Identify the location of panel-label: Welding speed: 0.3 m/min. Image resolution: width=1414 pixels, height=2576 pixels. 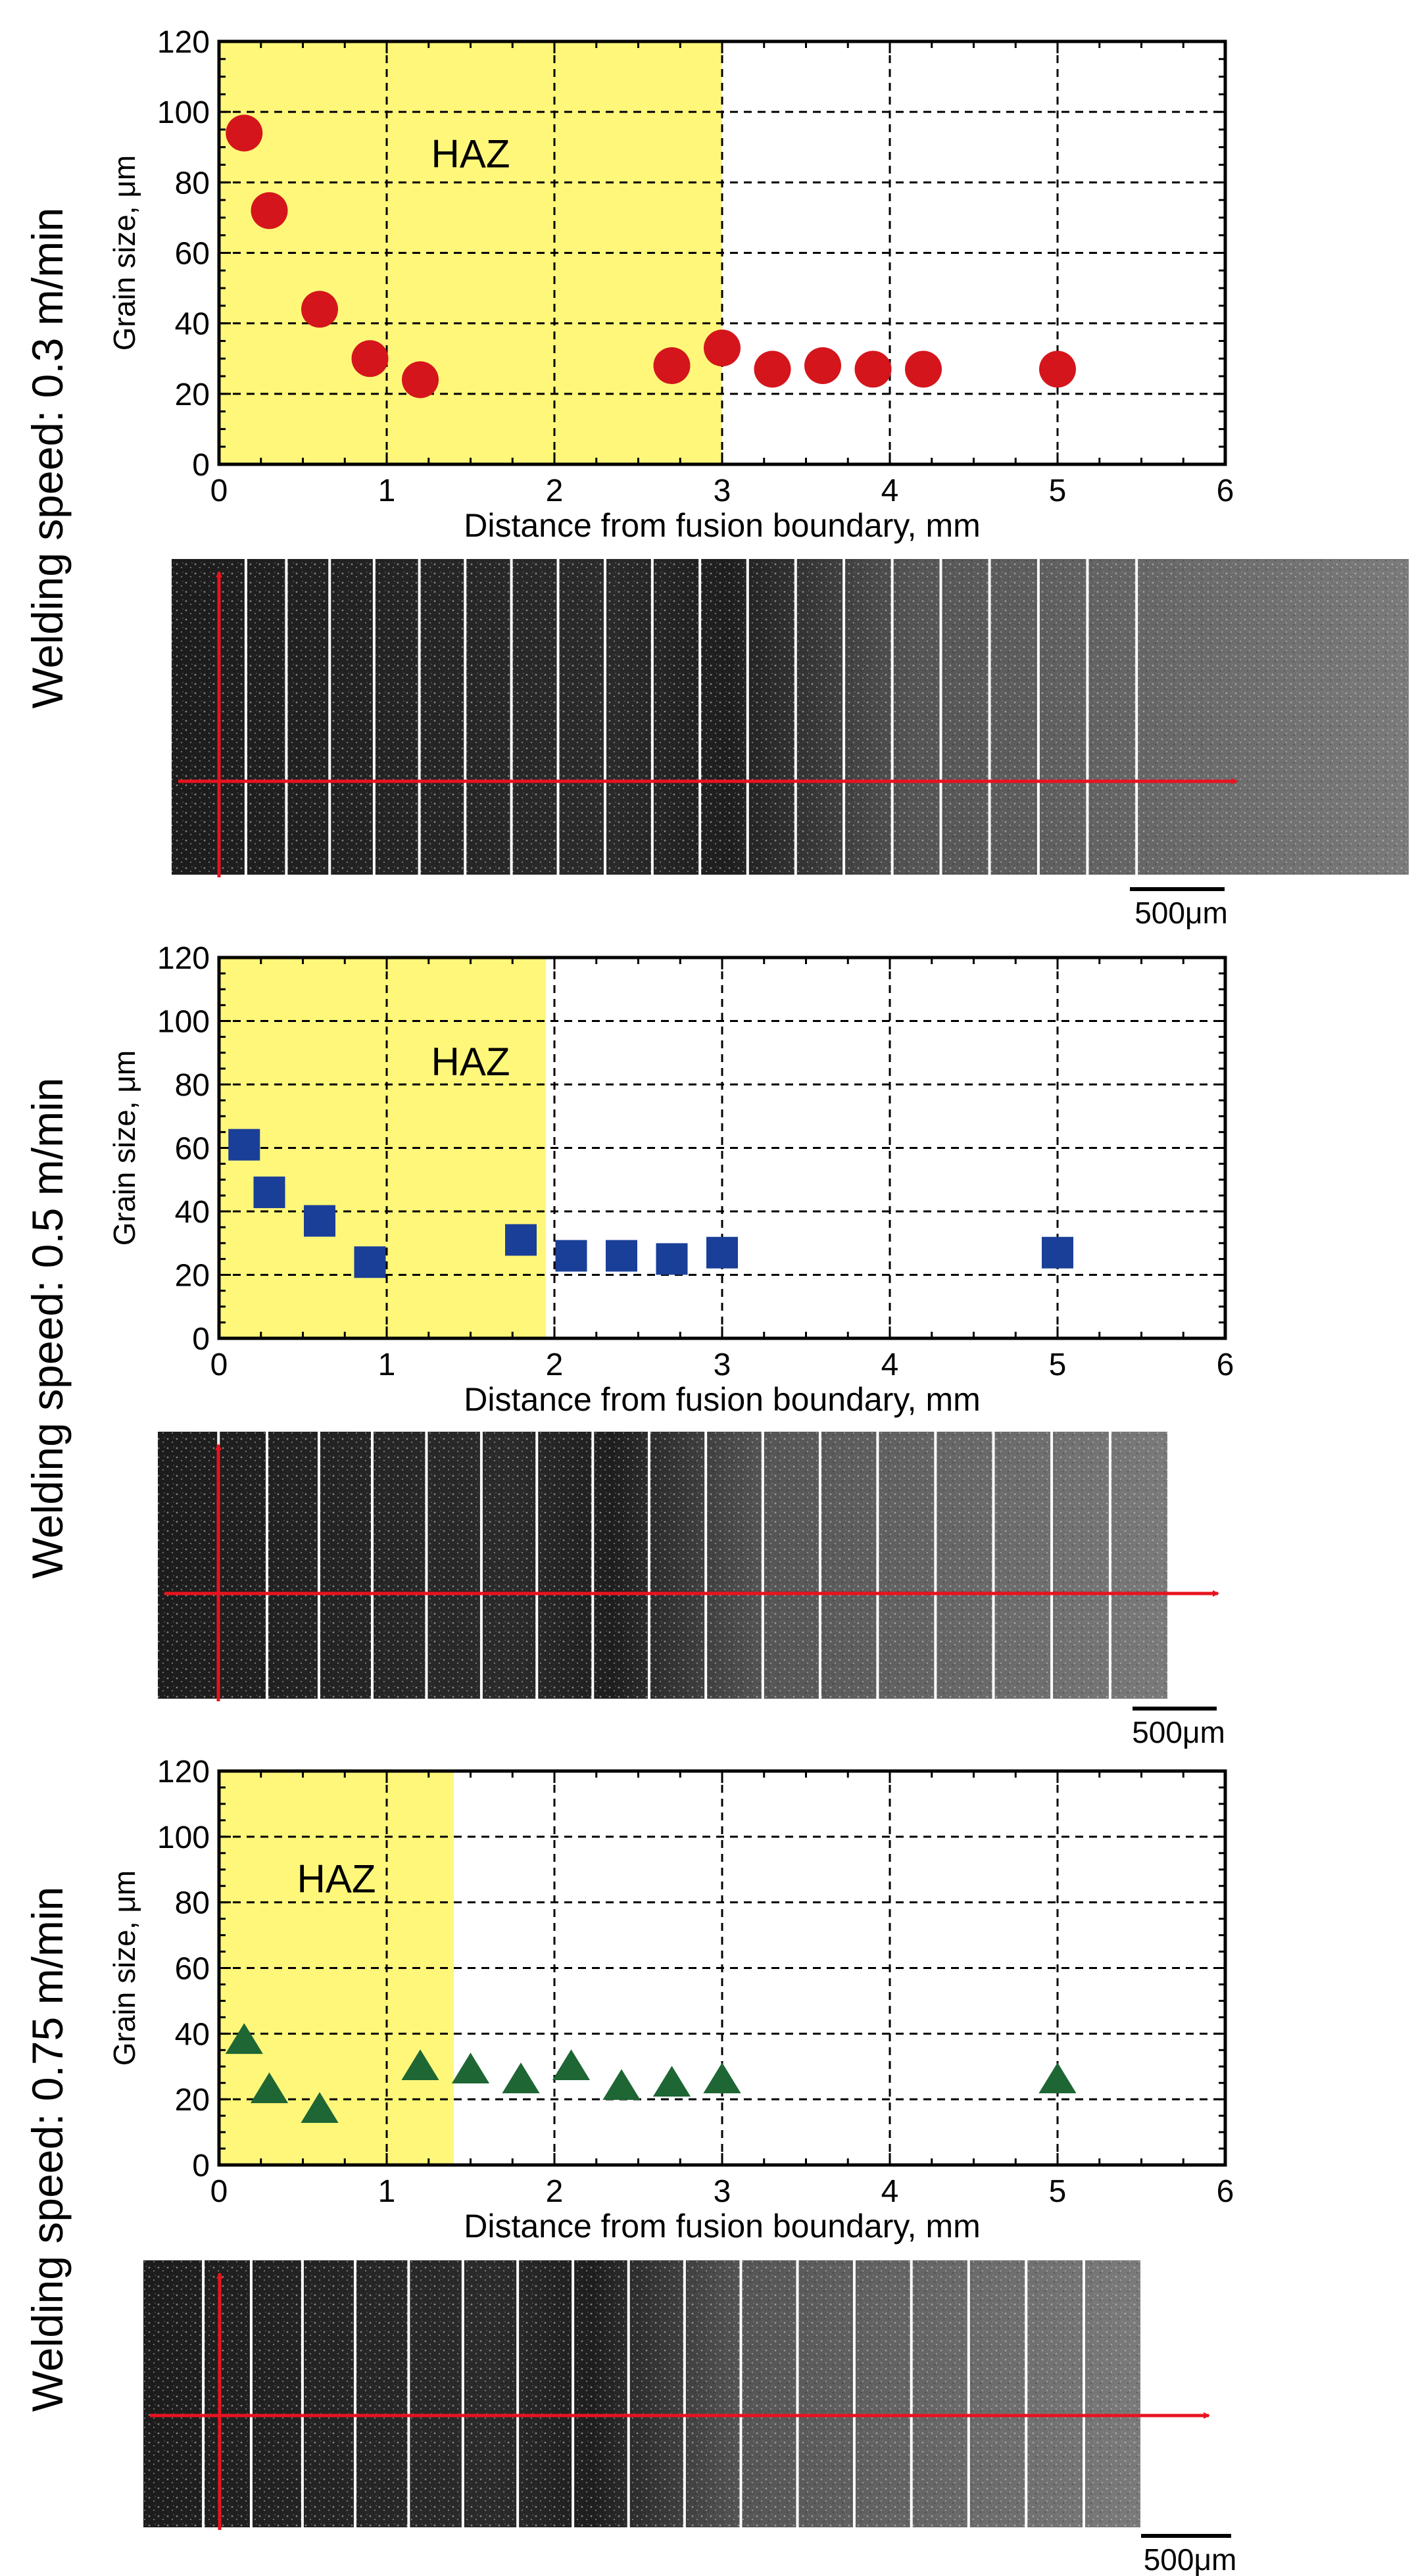
(47, 459).